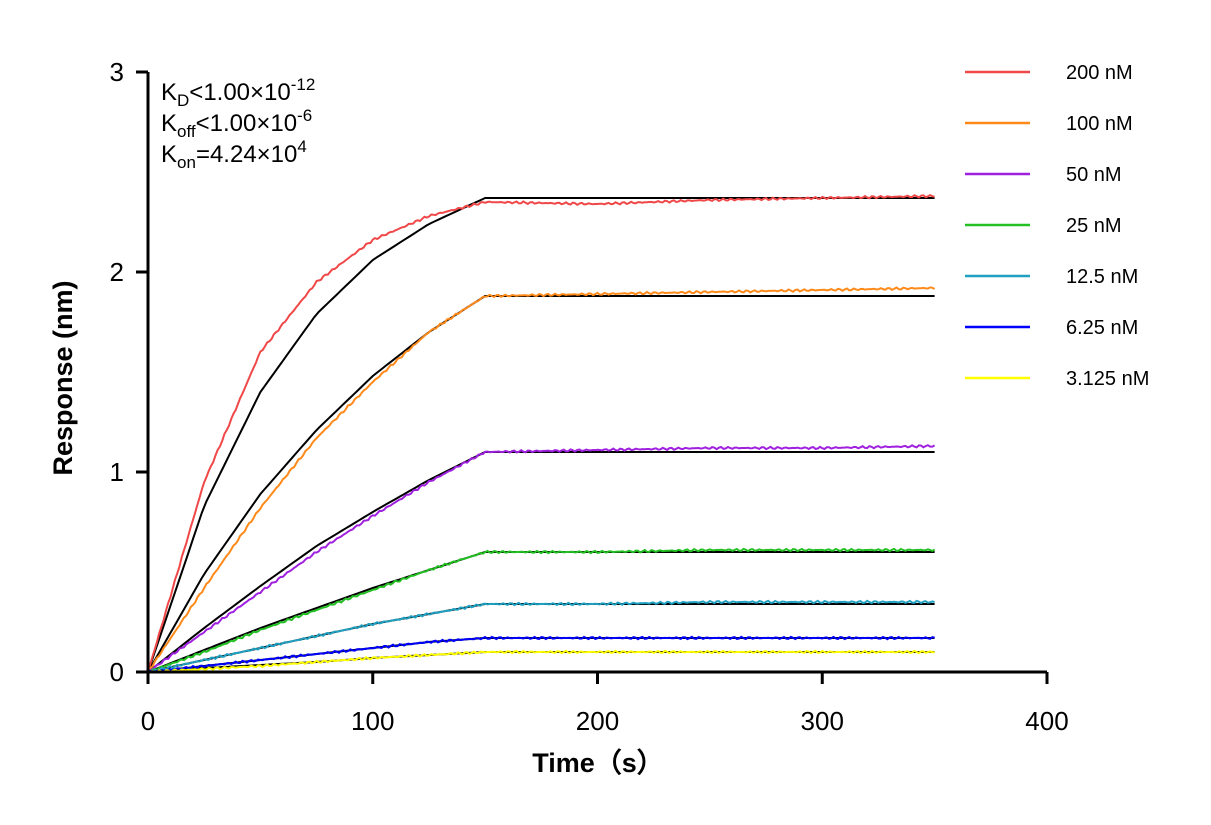 The height and width of the screenshot is (825, 1211). What do you see at coordinates (246, 154) in the screenshot?
I see `annotation-part: =4.24×10` at bounding box center [246, 154].